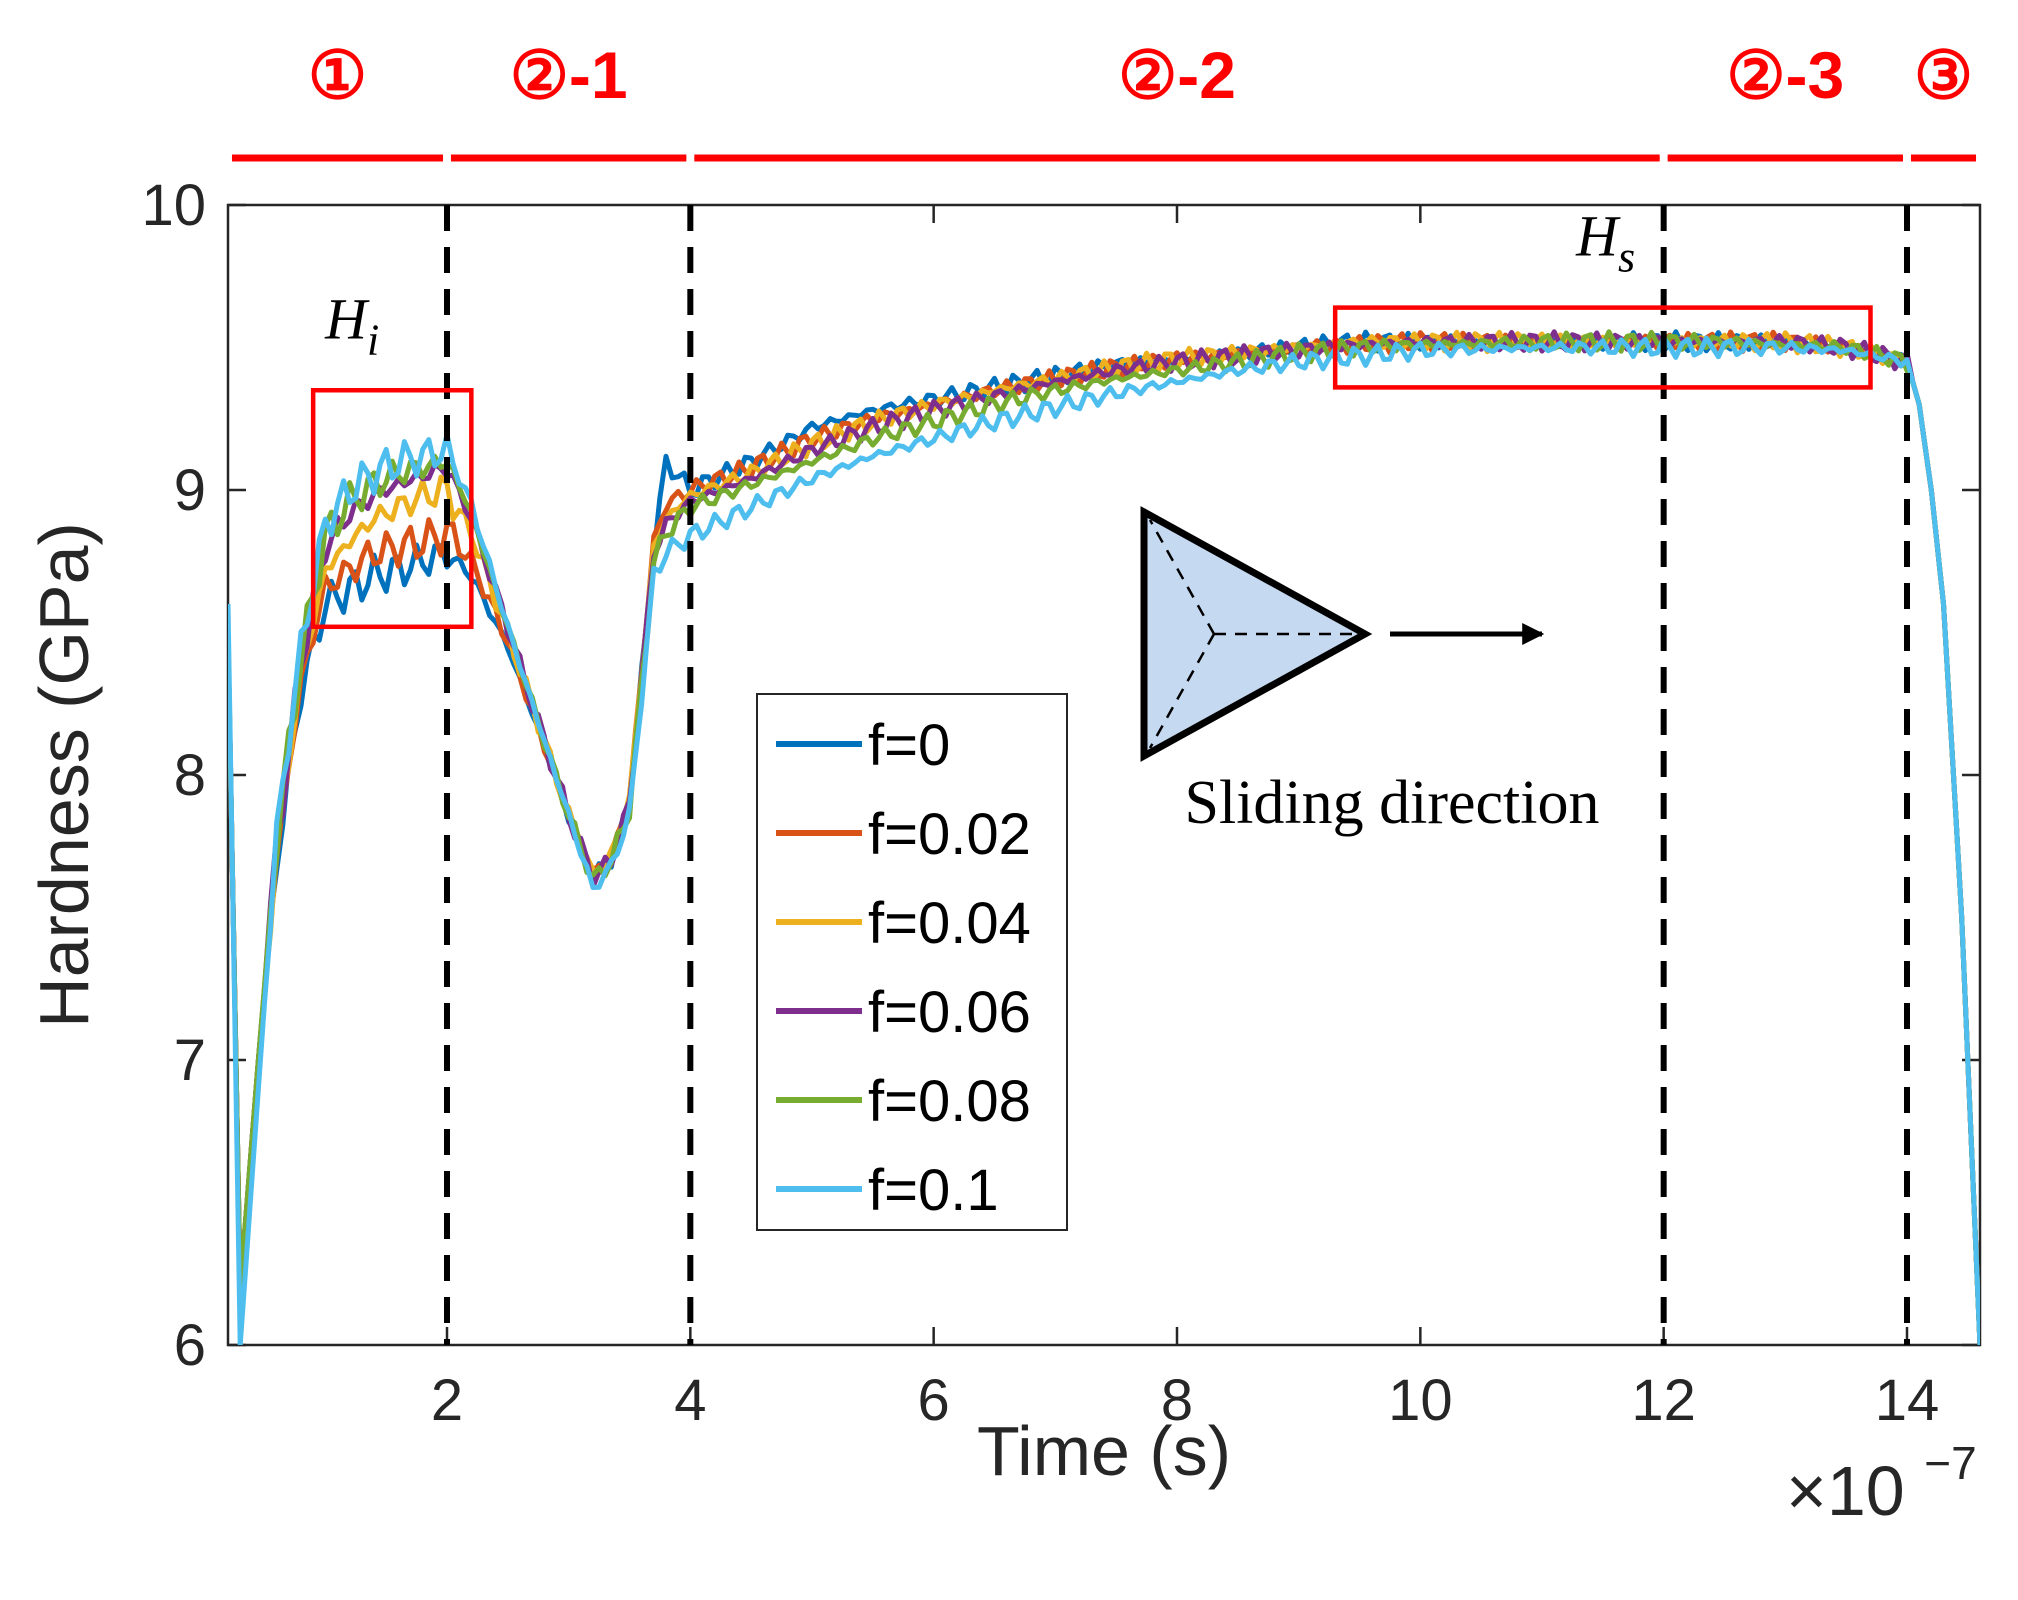 The height and width of the screenshot is (1600, 2018). What do you see at coordinates (1950, 1463) in the screenshot?
I see `x-multiplier-exponent: −7` at bounding box center [1950, 1463].